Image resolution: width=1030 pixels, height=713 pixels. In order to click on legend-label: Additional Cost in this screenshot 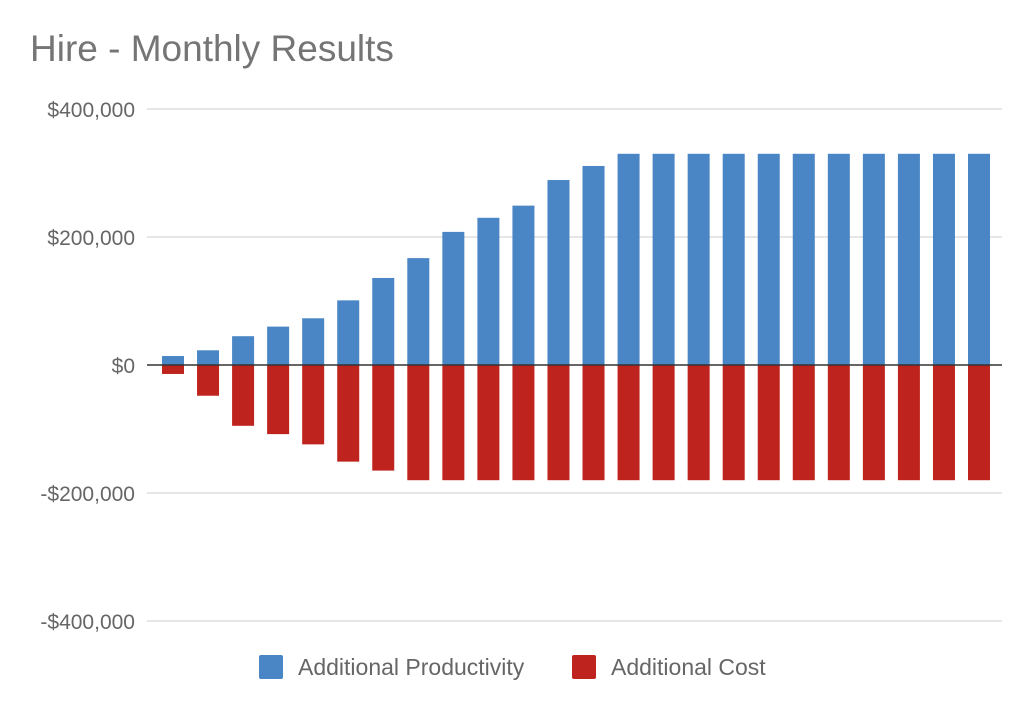, I will do `click(688, 667)`.